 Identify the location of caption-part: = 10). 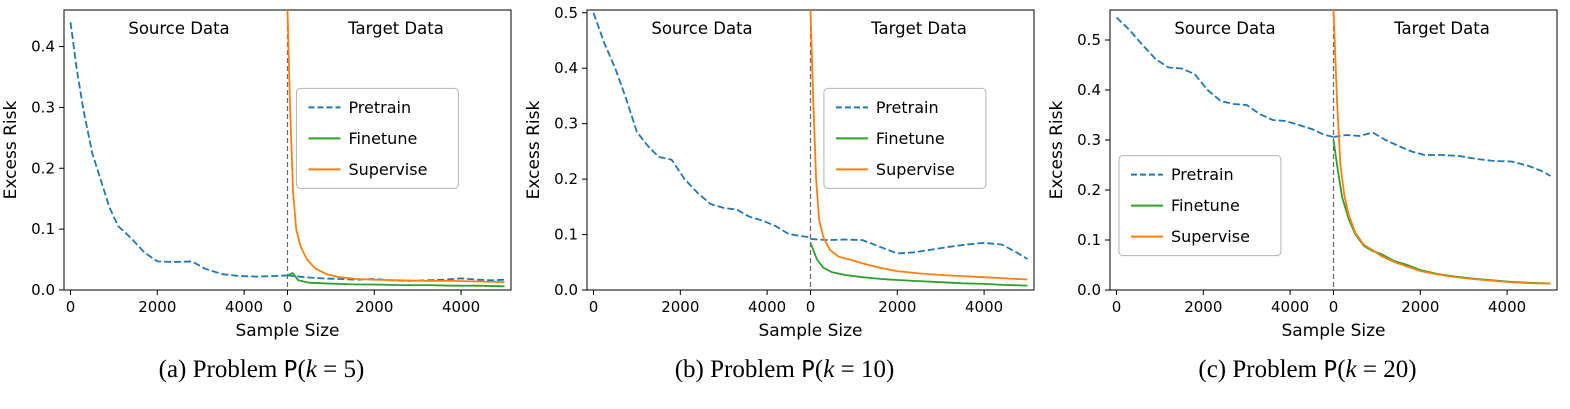
(864, 369).